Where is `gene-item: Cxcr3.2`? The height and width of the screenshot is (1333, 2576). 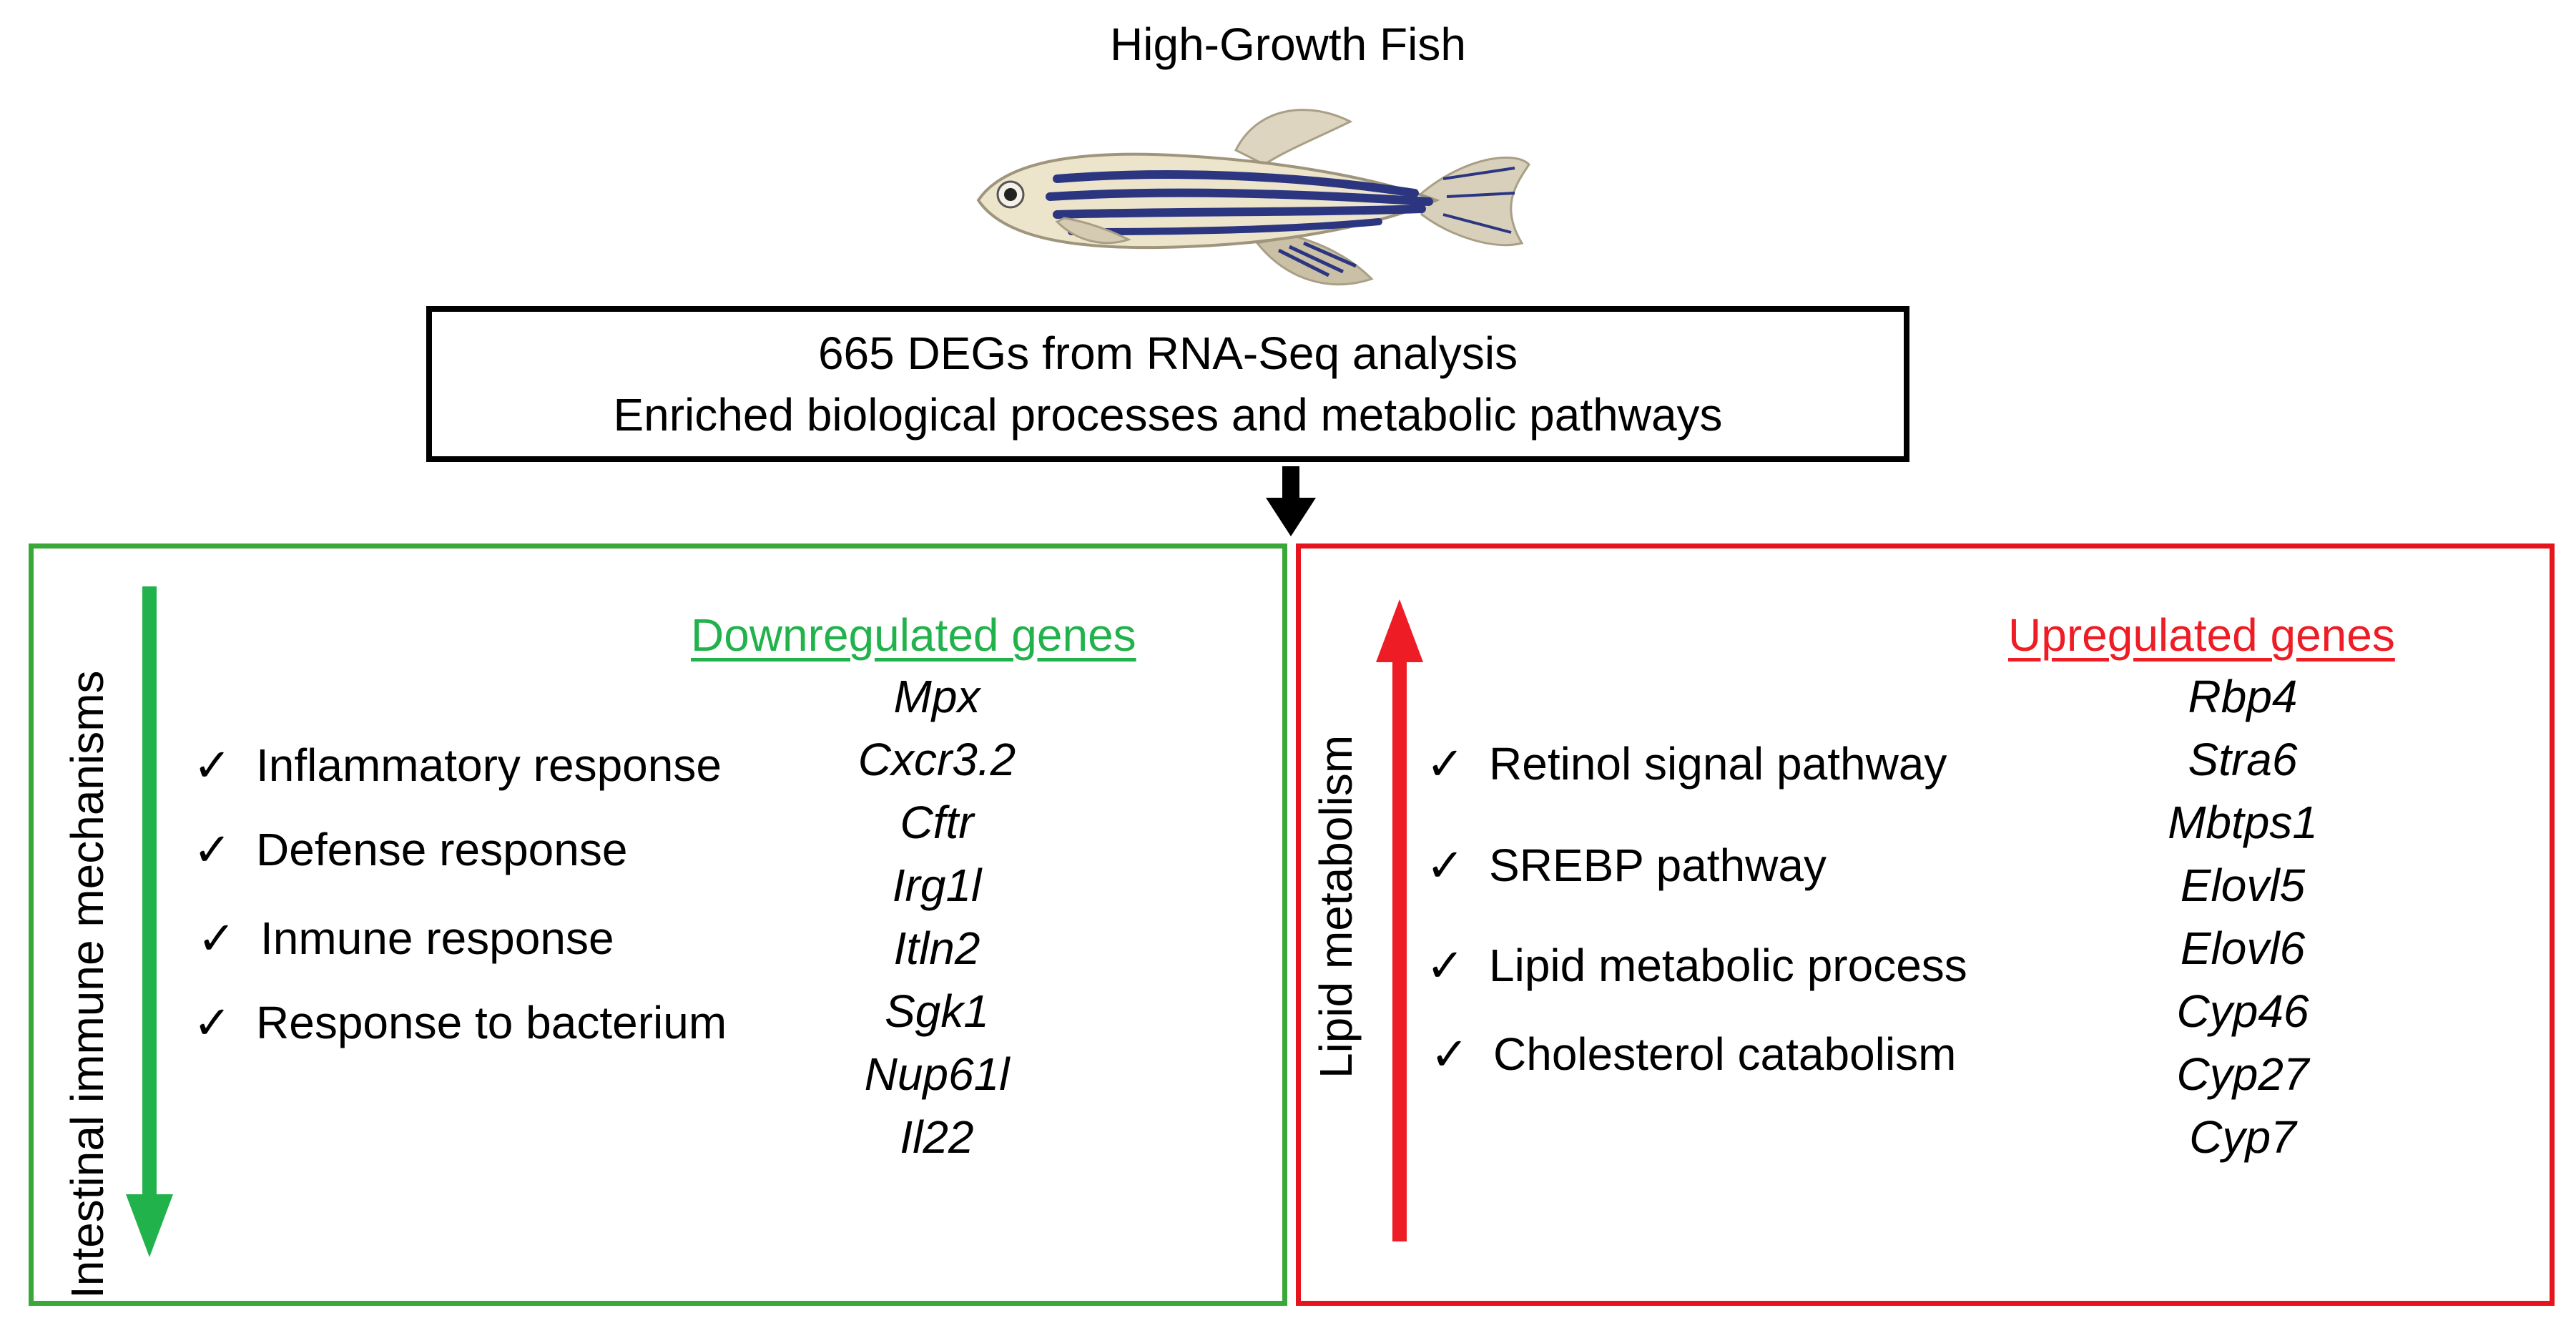 gene-item: Cxcr3.2 is located at coordinates (936, 759).